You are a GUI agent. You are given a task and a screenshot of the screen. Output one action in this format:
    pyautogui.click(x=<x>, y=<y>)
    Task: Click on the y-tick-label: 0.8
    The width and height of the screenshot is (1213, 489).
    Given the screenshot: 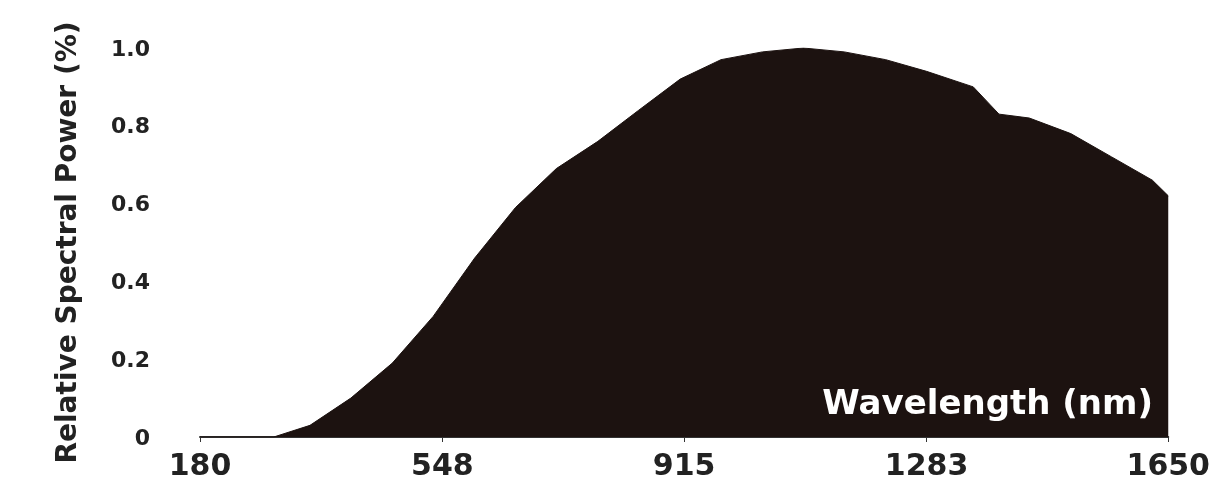 What is the action you would take?
    pyautogui.click(x=130, y=126)
    